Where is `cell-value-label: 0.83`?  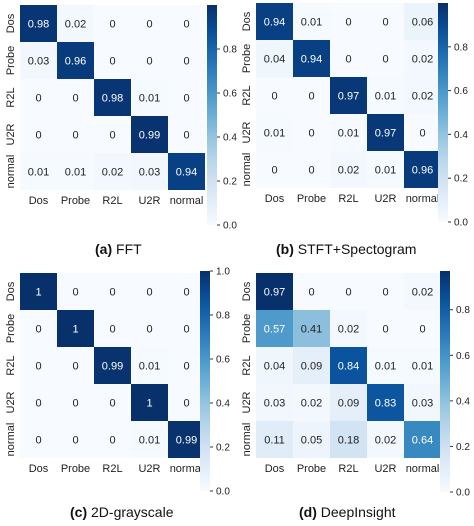
cell-value-label: 0.83 is located at coordinates (385, 404).